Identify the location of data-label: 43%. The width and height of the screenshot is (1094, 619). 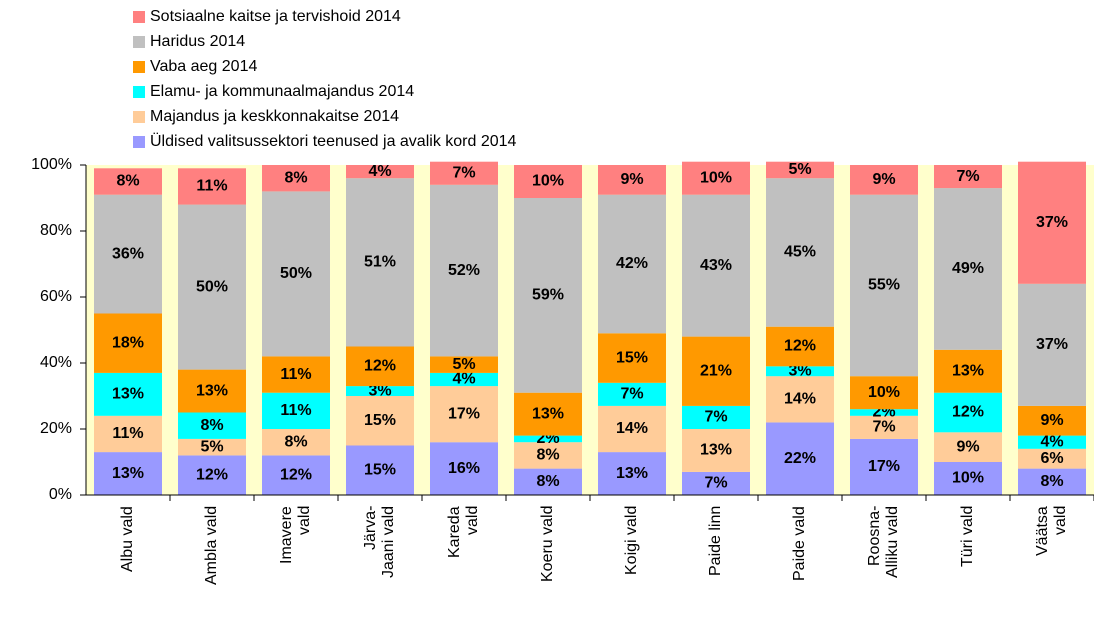
(716, 265).